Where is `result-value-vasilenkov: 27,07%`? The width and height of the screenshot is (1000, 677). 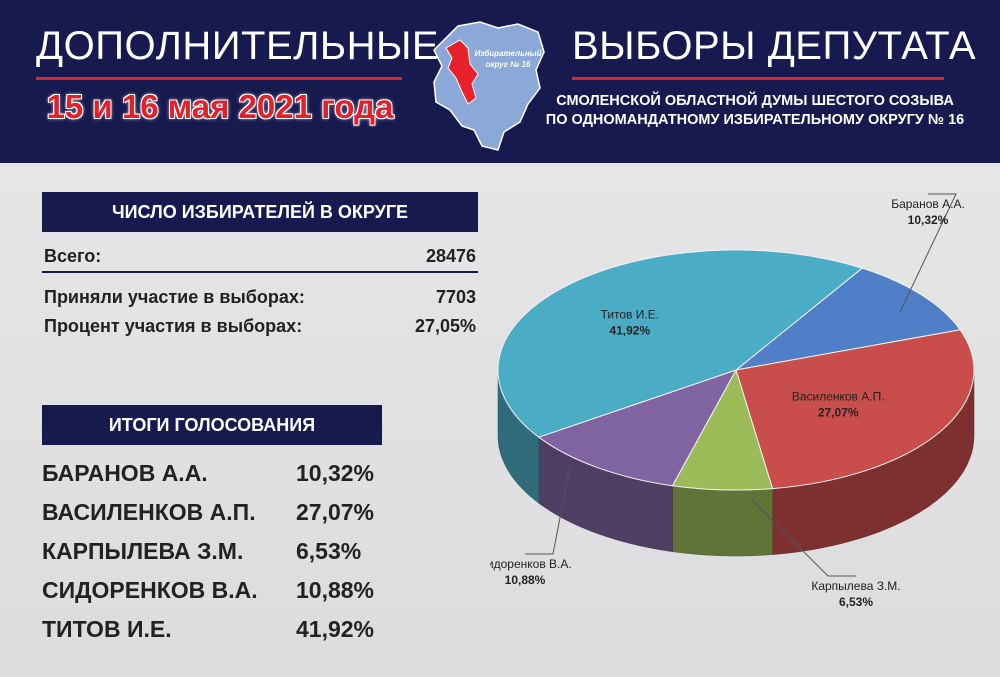
result-value-vasilenkov: 27,07% is located at coordinates (335, 512).